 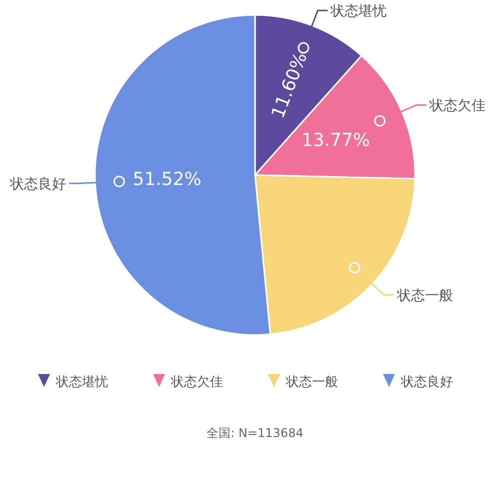 I want to click on legend-label: 状态欠佳, so click(x=196, y=382).